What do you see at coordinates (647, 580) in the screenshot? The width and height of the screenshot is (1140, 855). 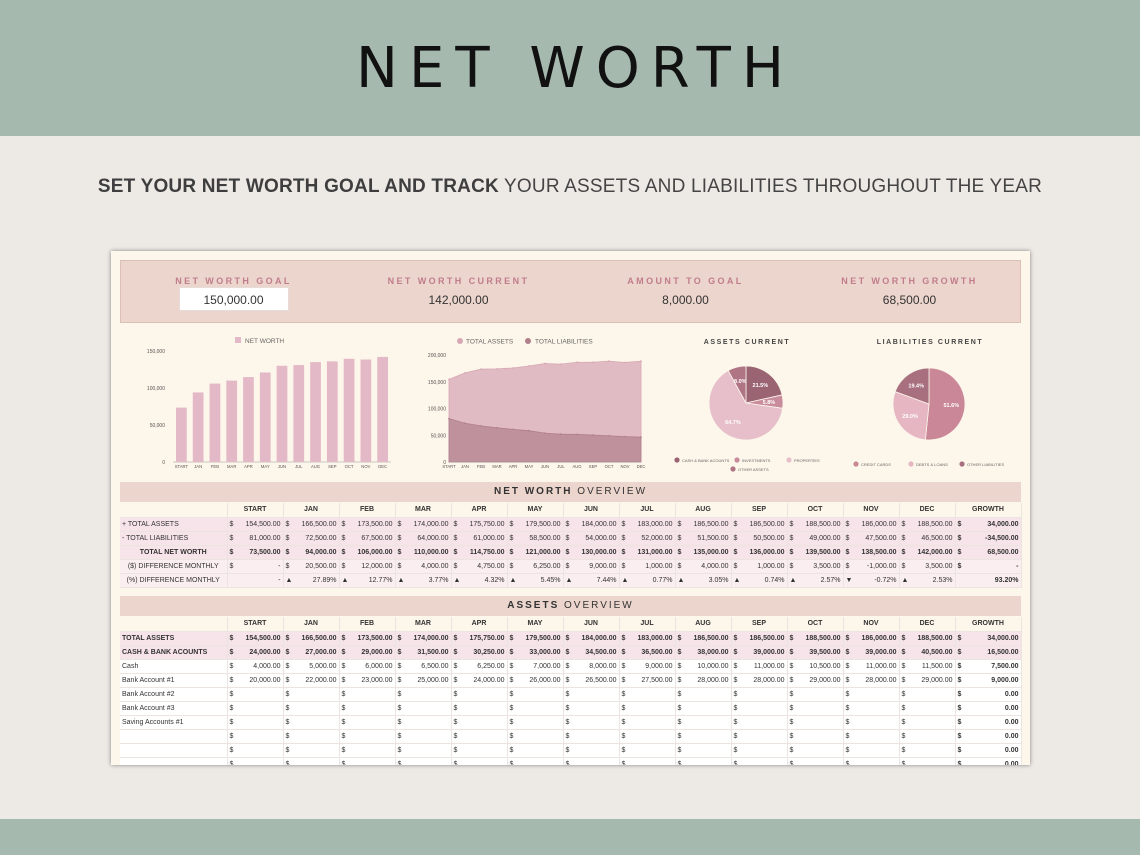 I see `table-cell: ▲ 0.77%` at bounding box center [647, 580].